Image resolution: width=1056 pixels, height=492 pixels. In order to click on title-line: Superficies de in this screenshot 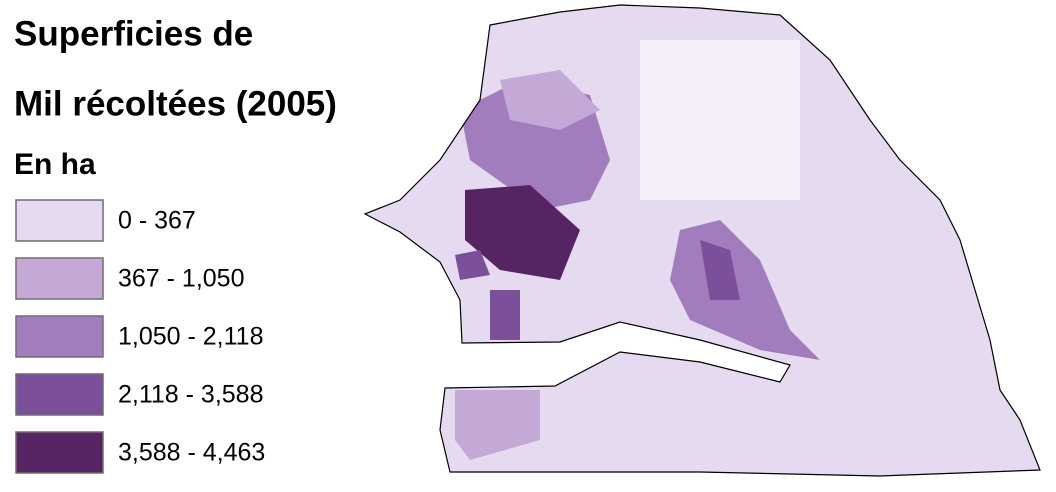, I will do `click(133, 33)`.